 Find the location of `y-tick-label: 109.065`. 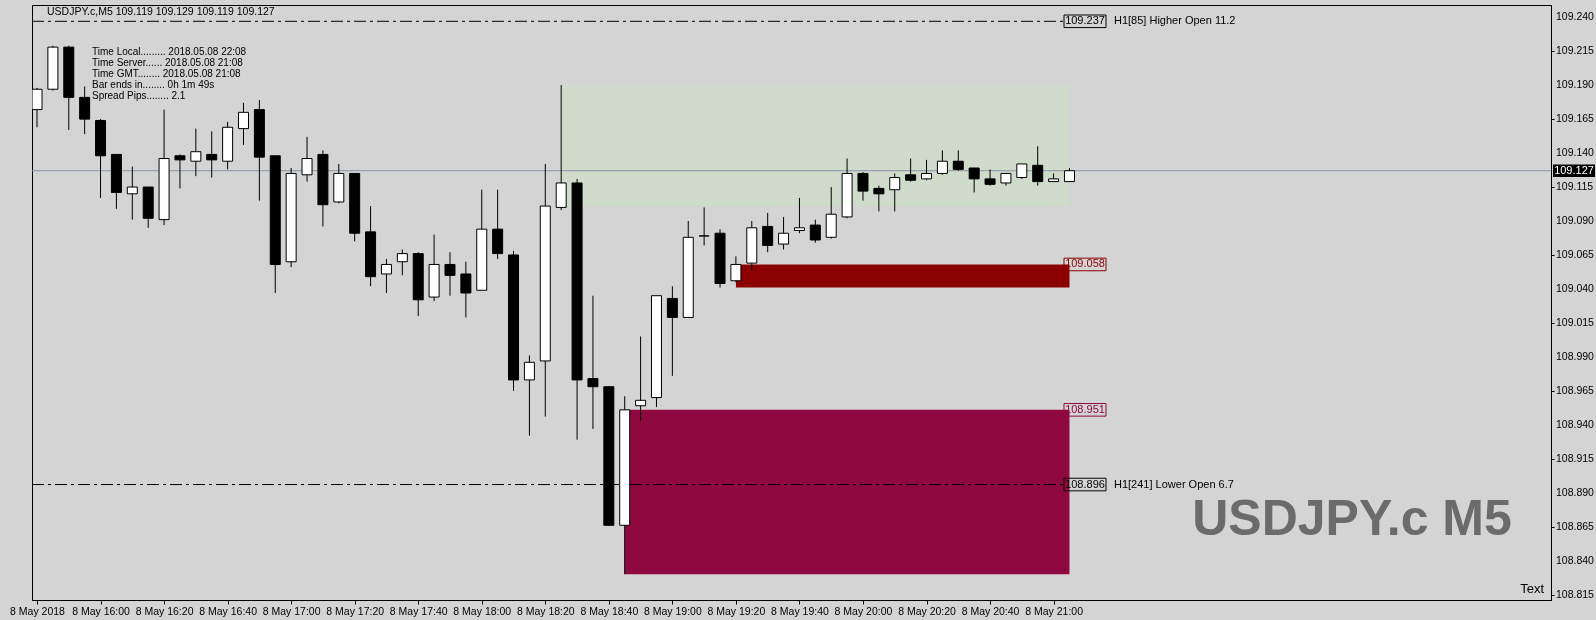

y-tick-label: 109.065 is located at coordinates (1575, 253).